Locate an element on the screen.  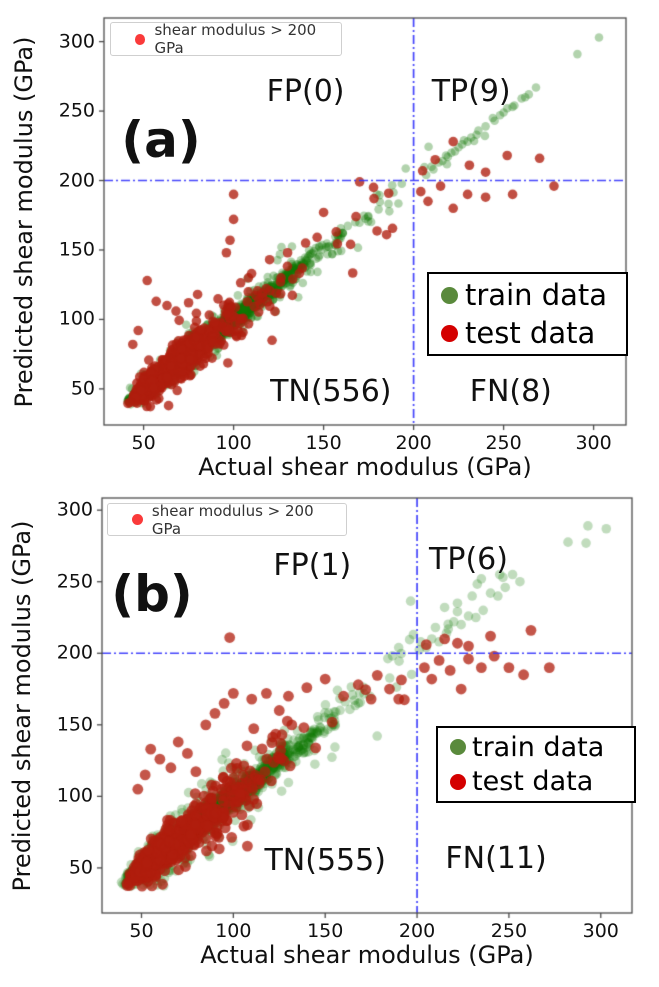
legend-item-test-b: test data is located at coordinates (536, 781).